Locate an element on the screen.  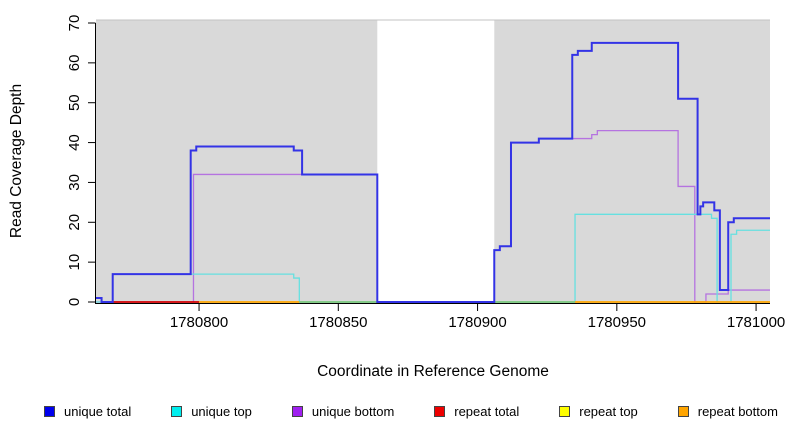
legend-swatch-unique-total is located at coordinates (49, 411).